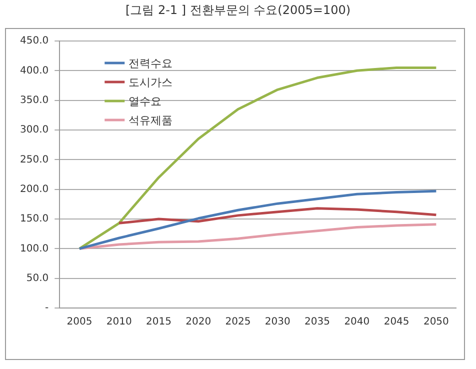 The width and height of the screenshot is (476, 369). Describe the element at coordinates (150, 120) in the screenshot. I see `legend-label: 석유제품` at that location.